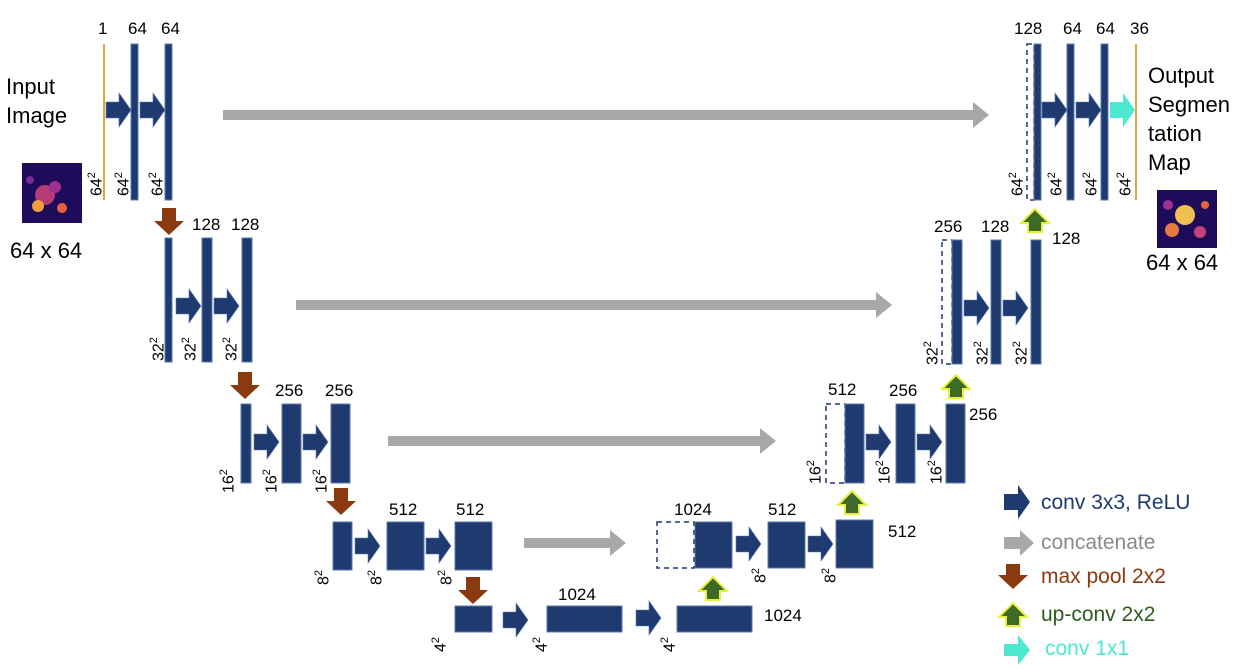  Describe the element at coordinates (246, 443) in the screenshot. I see `feature-map-l3-pooled` at that location.